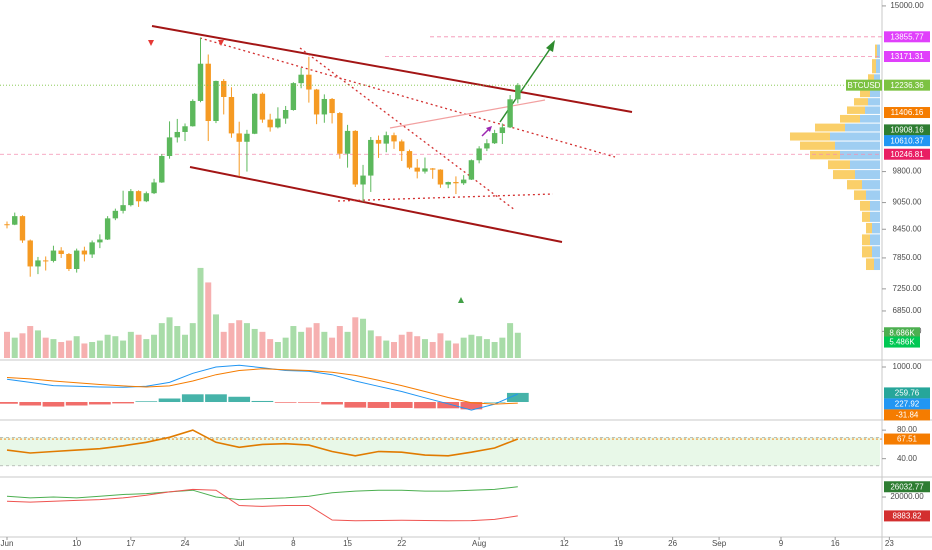  I want to click on price-tag-label: 13171.31, so click(907, 56).